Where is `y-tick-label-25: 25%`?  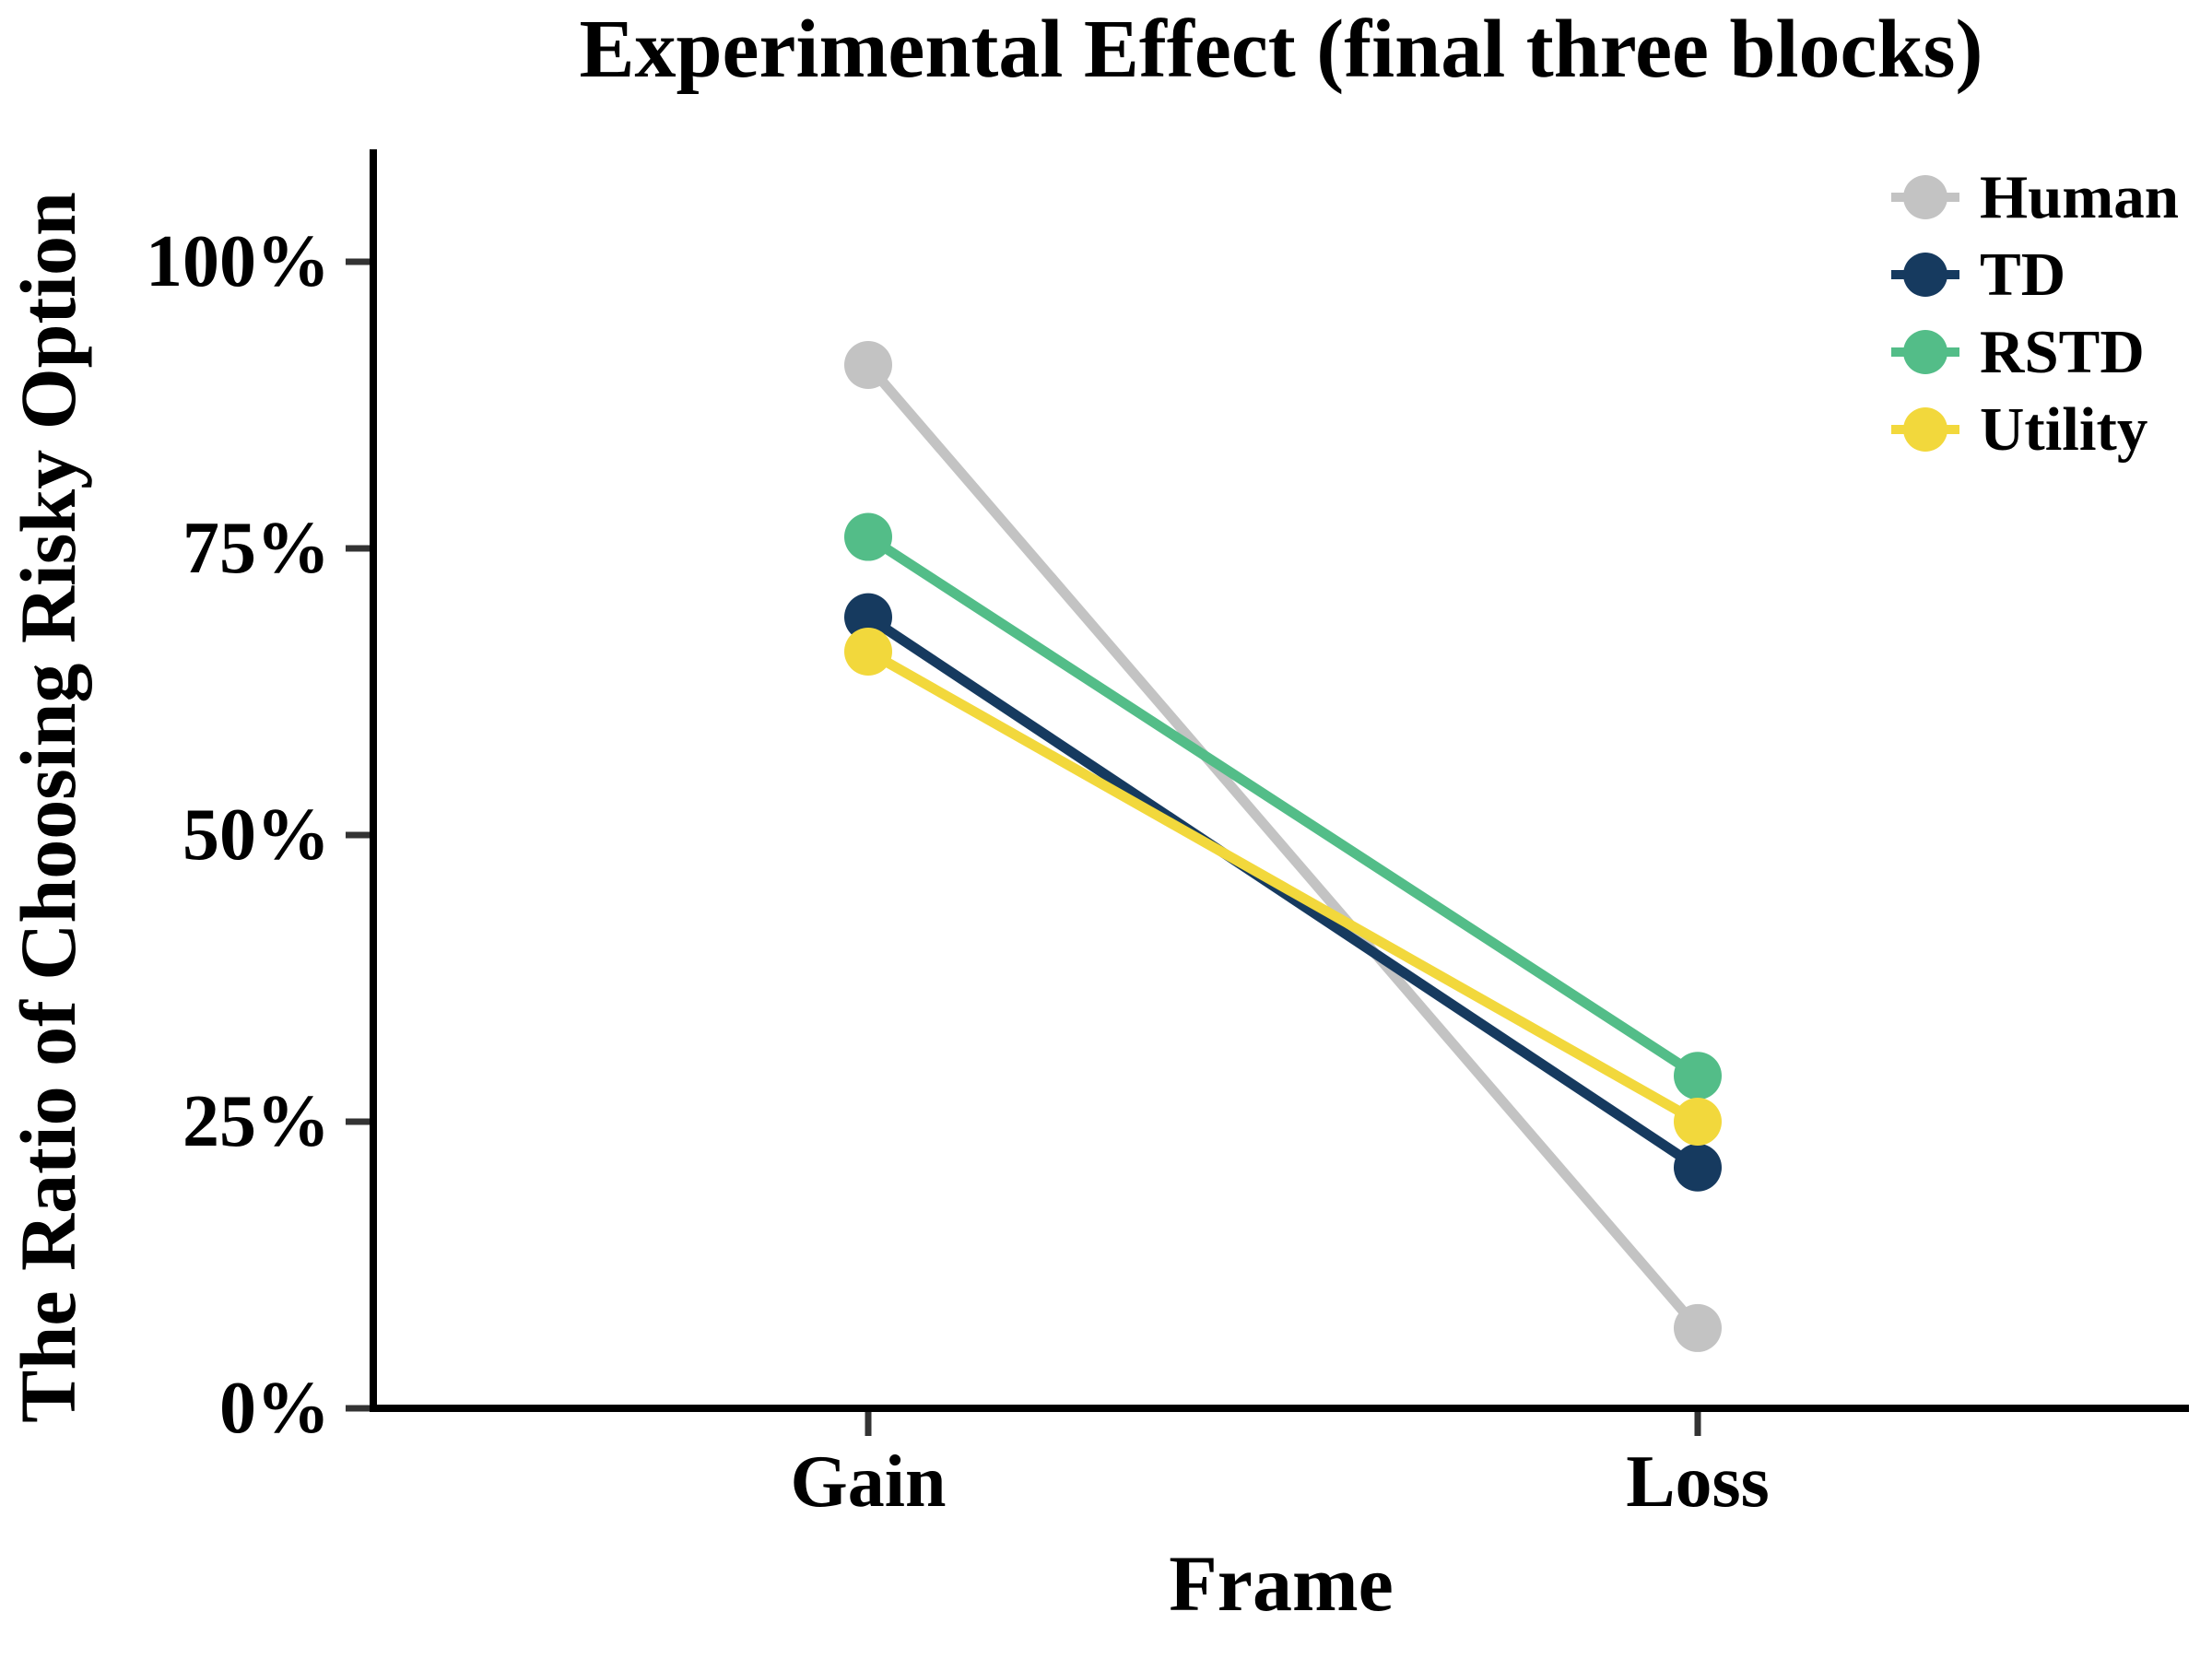 y-tick-label-25: 25% is located at coordinates (256, 1121).